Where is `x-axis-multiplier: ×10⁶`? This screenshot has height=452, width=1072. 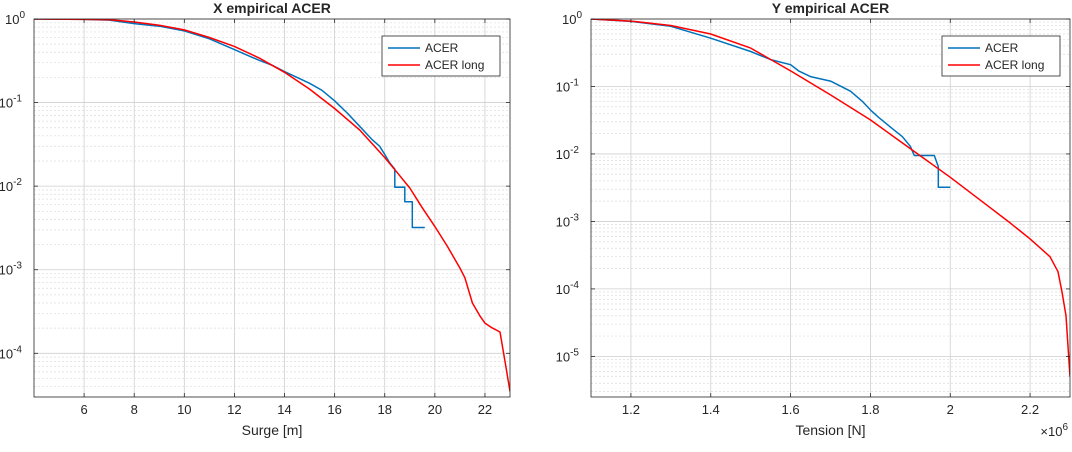
x-axis-multiplier: ×10⁶ is located at coordinates (1054, 430).